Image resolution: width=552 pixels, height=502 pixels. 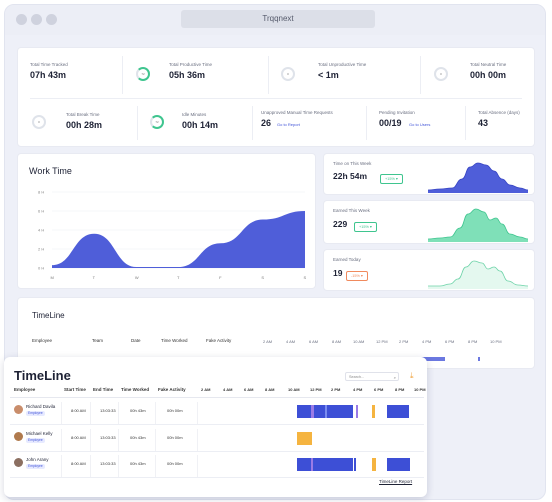 What do you see at coordinates (314, 341) in the screenshot?
I see `hour-label: 6 AM` at bounding box center [314, 341].